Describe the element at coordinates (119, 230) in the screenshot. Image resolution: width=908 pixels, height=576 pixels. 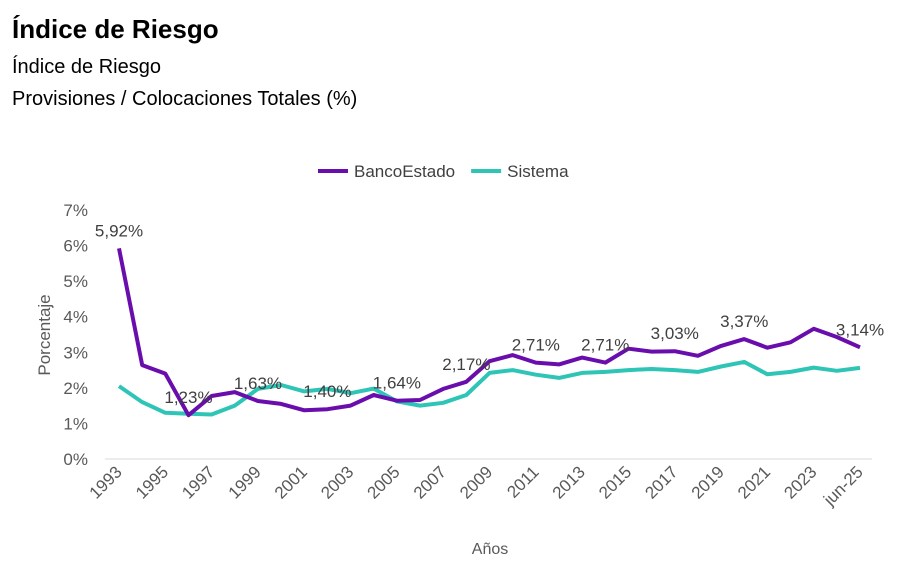
I see `data-label: 5,92%` at that location.